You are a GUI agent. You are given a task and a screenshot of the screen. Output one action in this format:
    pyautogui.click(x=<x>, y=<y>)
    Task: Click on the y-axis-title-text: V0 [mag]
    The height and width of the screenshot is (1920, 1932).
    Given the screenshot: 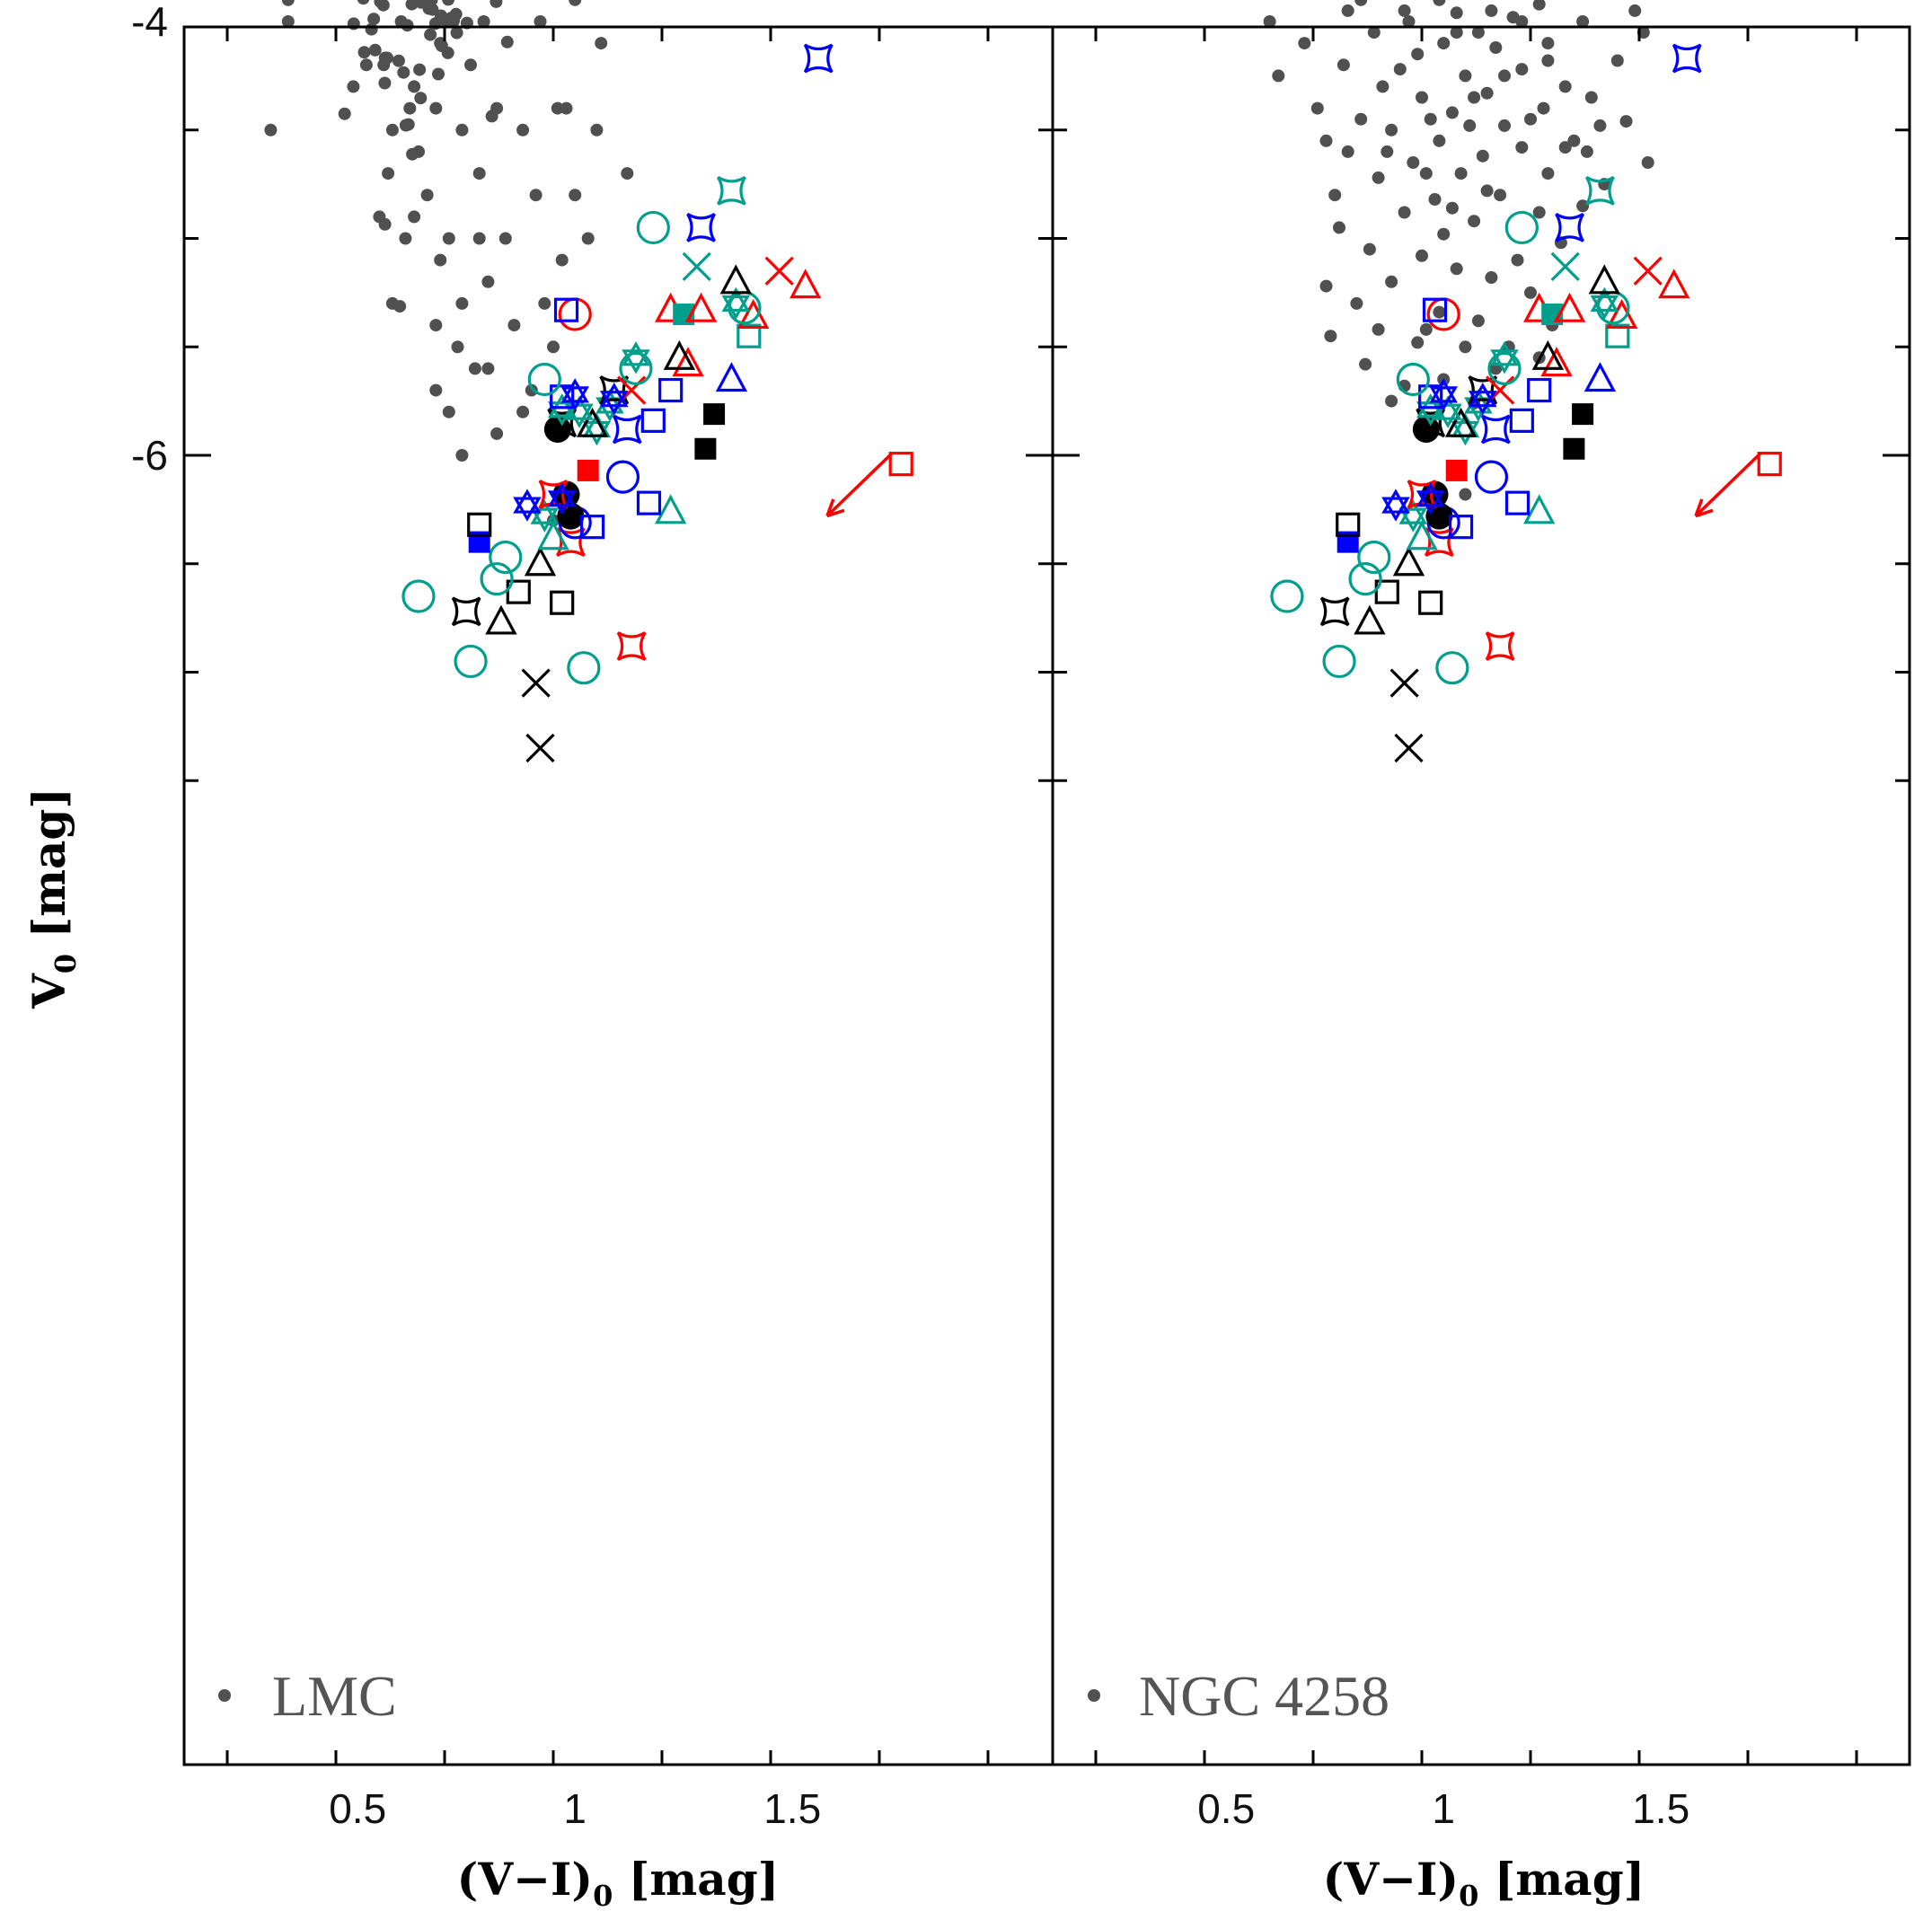 What is the action you would take?
    pyautogui.click(x=52, y=898)
    